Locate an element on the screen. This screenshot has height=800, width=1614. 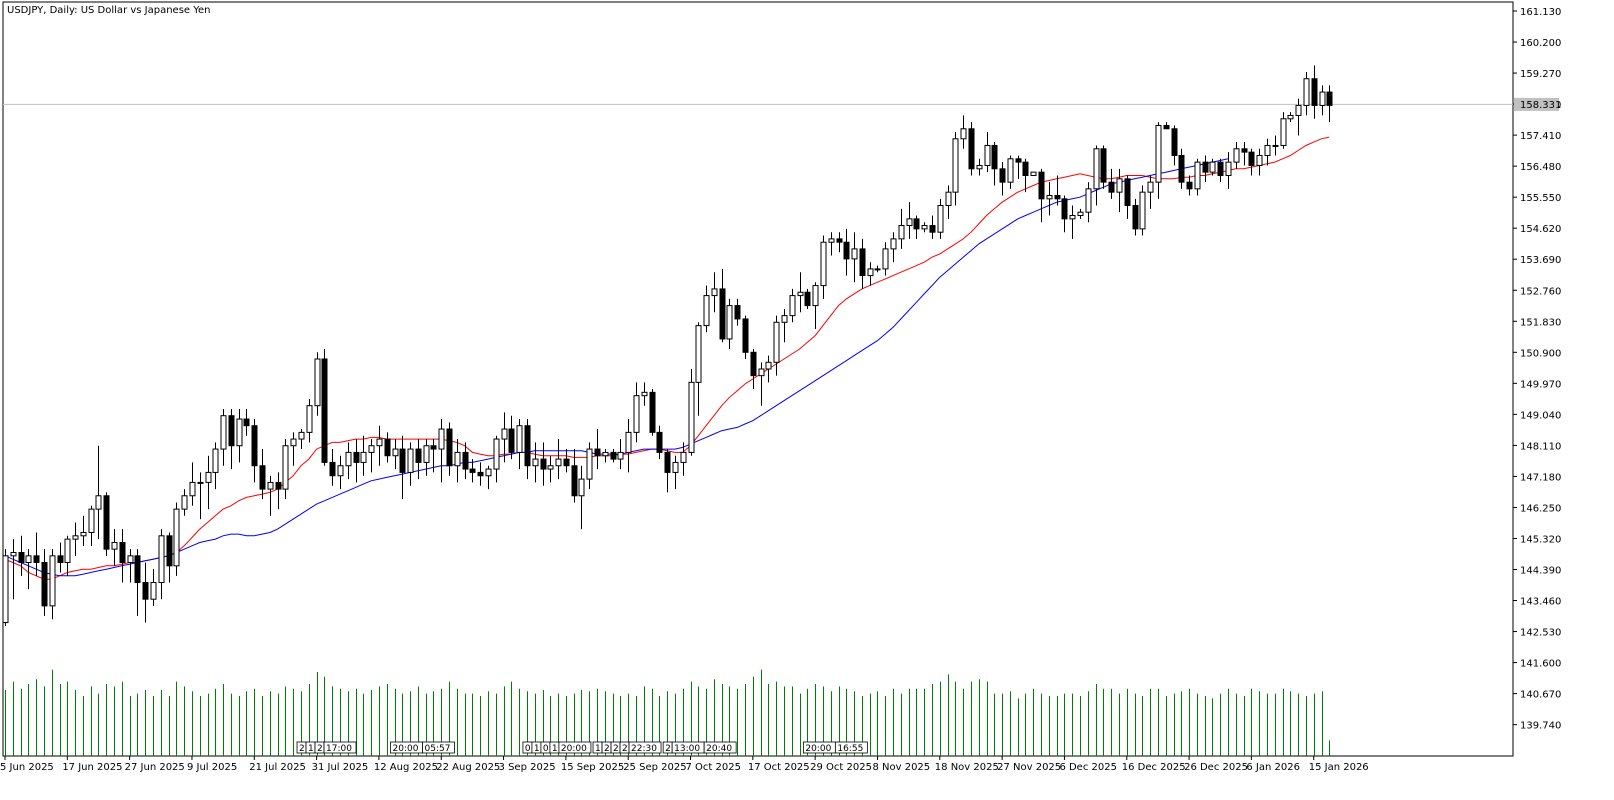
event-label: 17:00 is located at coordinates (339, 749).